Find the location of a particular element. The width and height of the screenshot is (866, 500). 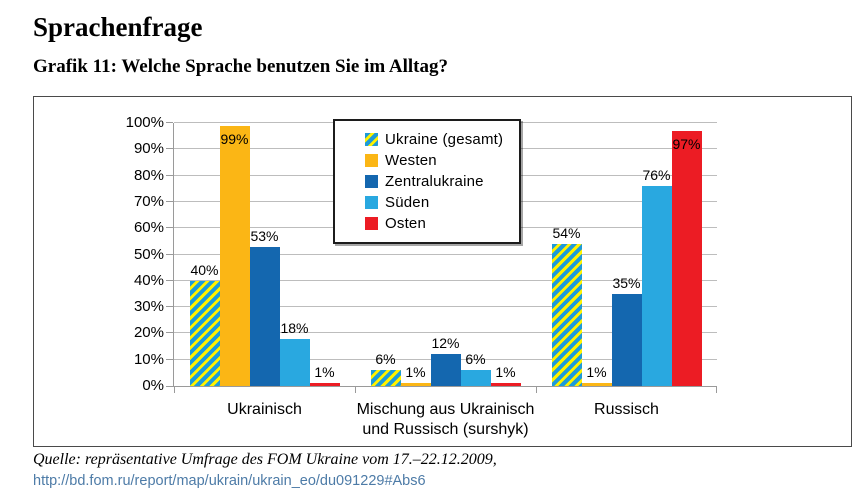

legend-label: Süden is located at coordinates (407, 202).